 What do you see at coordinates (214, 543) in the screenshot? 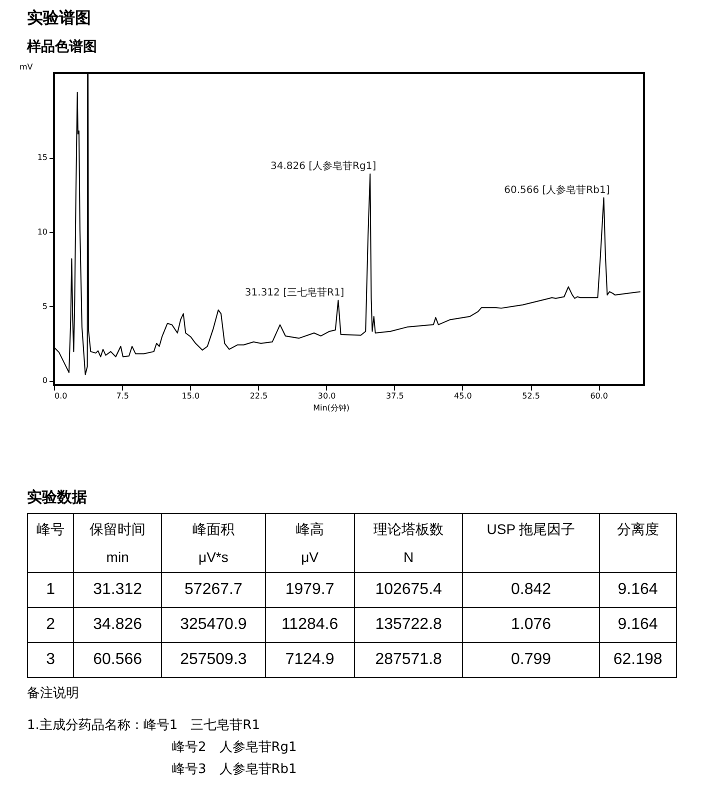
I see `text: 峰面积 μV*s` at bounding box center [214, 543].